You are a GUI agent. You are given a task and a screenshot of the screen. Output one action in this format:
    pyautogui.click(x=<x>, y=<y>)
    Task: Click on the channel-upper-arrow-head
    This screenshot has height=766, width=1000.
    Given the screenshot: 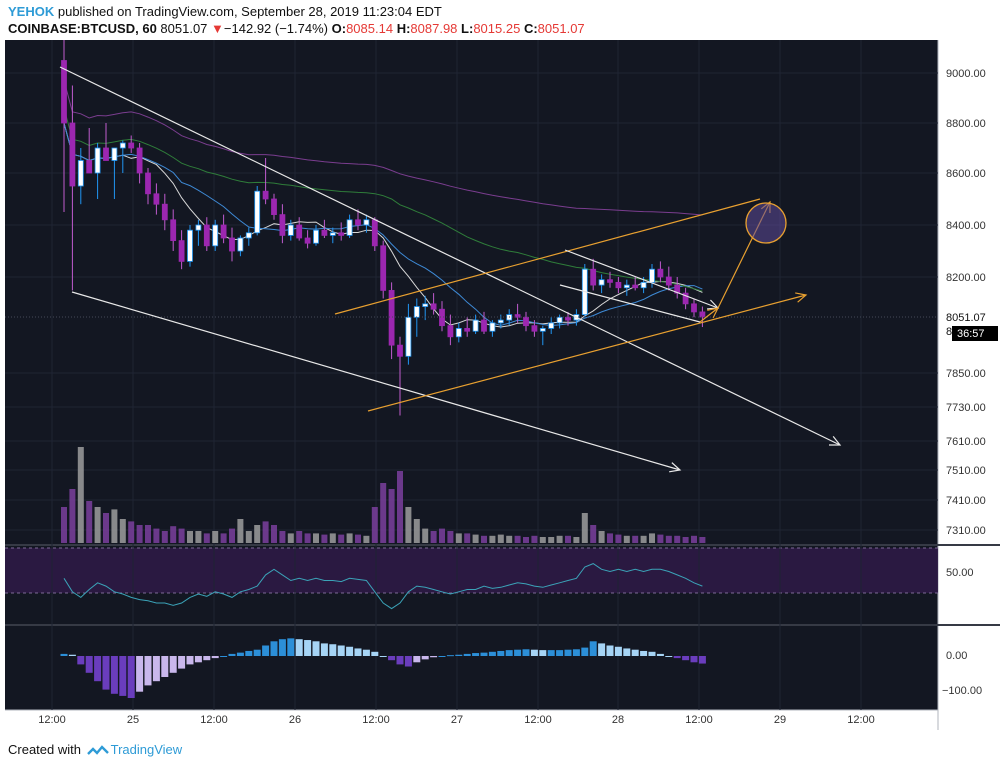 What is the action you would take?
    pyautogui.click(x=835, y=441)
    